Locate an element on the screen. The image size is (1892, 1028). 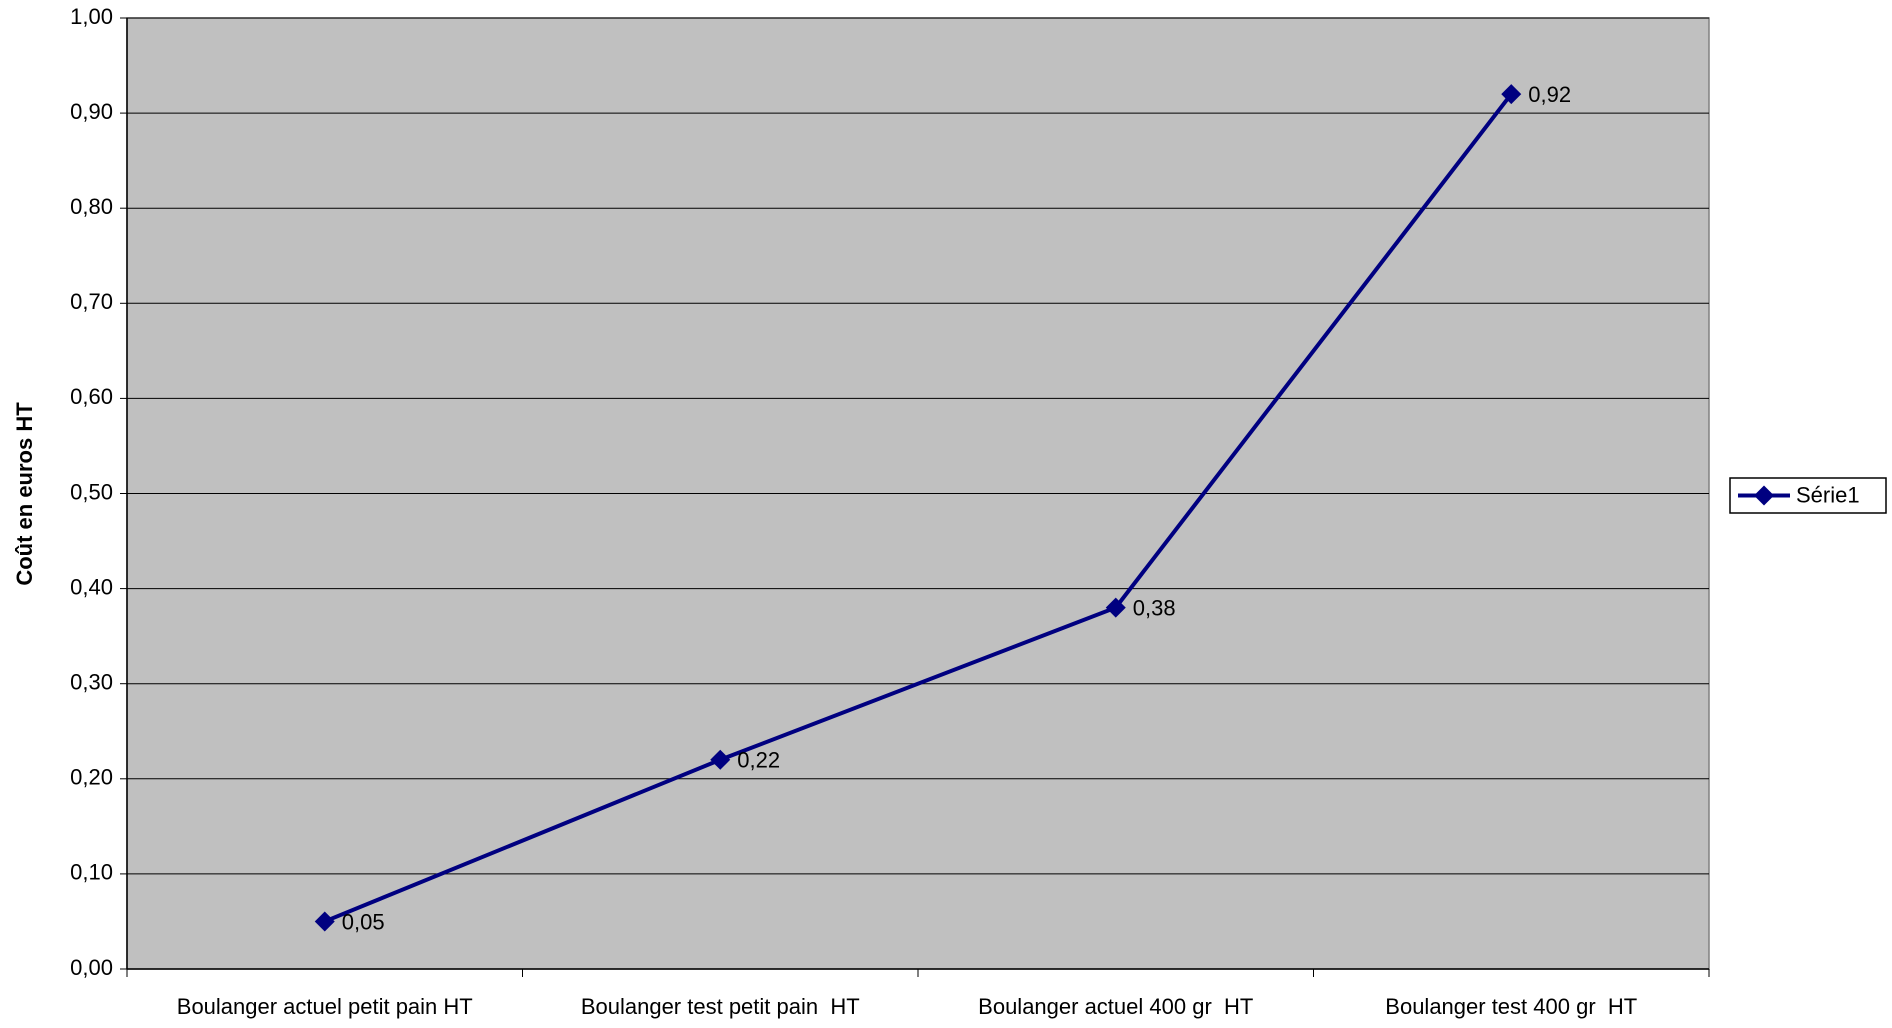
y-tick-label: 0,10 is located at coordinates (91, 872).